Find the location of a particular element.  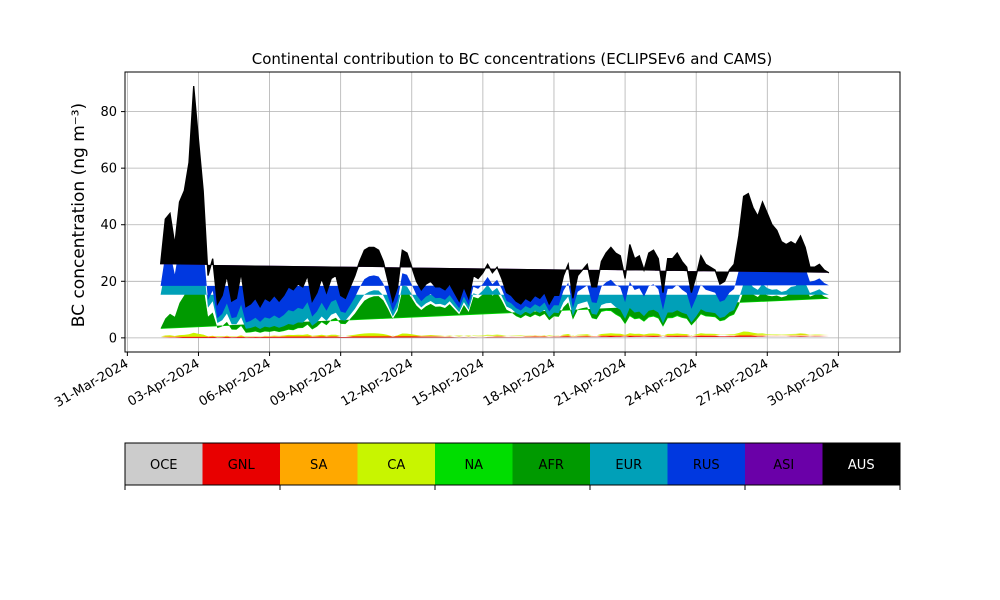

legend-swatch-na is located at coordinates (474, 464).